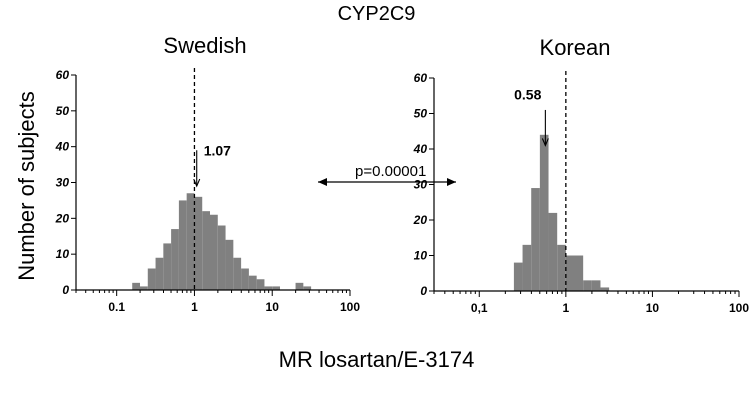 This screenshot has height=395, width=753. What do you see at coordinates (322, 182) in the screenshot?
I see `comparison-arrow-head-left` at bounding box center [322, 182].